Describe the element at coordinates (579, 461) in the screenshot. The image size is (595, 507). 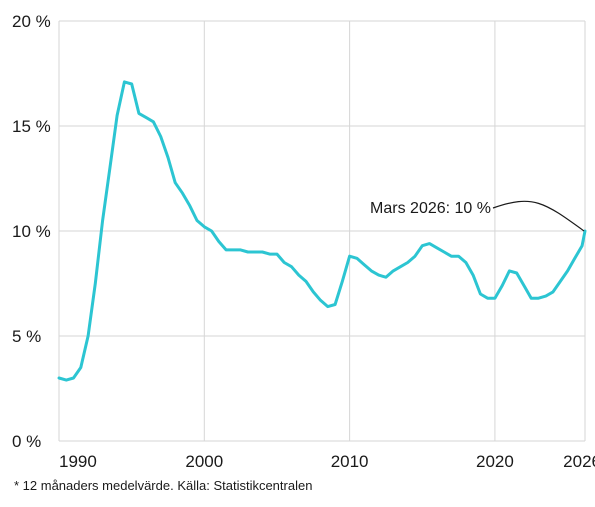
I see `x-tick-label: 2026` at that location.